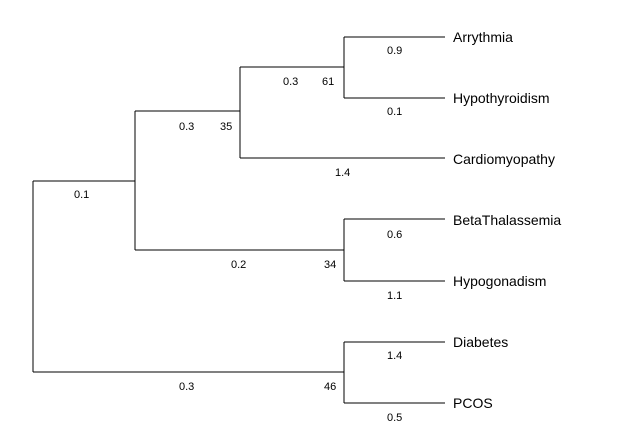 Image resolution: width=638 pixels, height=447 pixels. Describe the element at coordinates (501, 98) in the screenshot. I see `leaf-label-hypothyroidism: Hypothyroidism` at that location.